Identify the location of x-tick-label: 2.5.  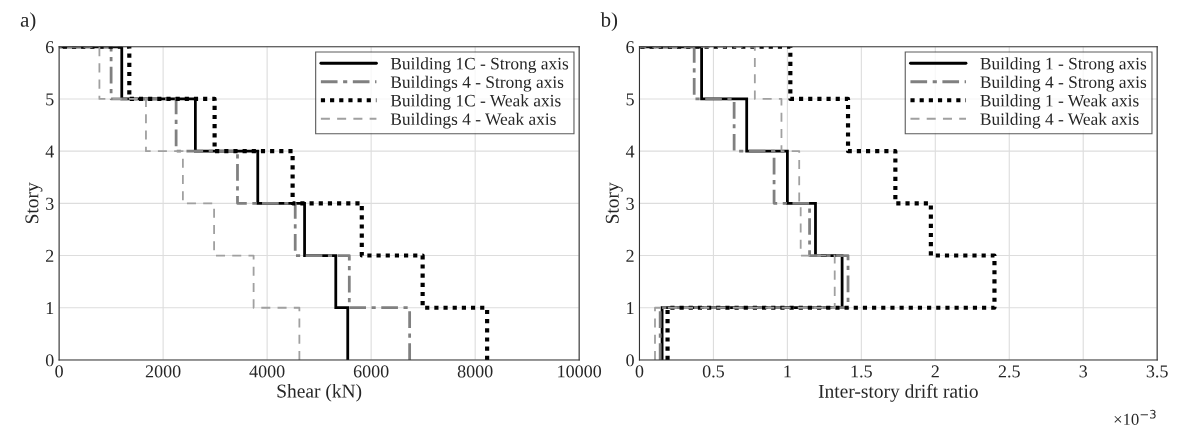
(1009, 371).